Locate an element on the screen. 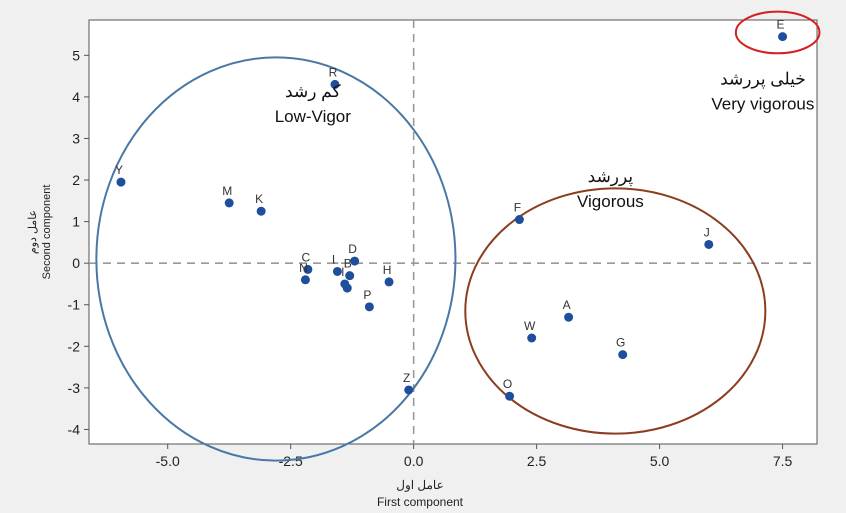  y-tick-label: 0 is located at coordinates (76, 263).